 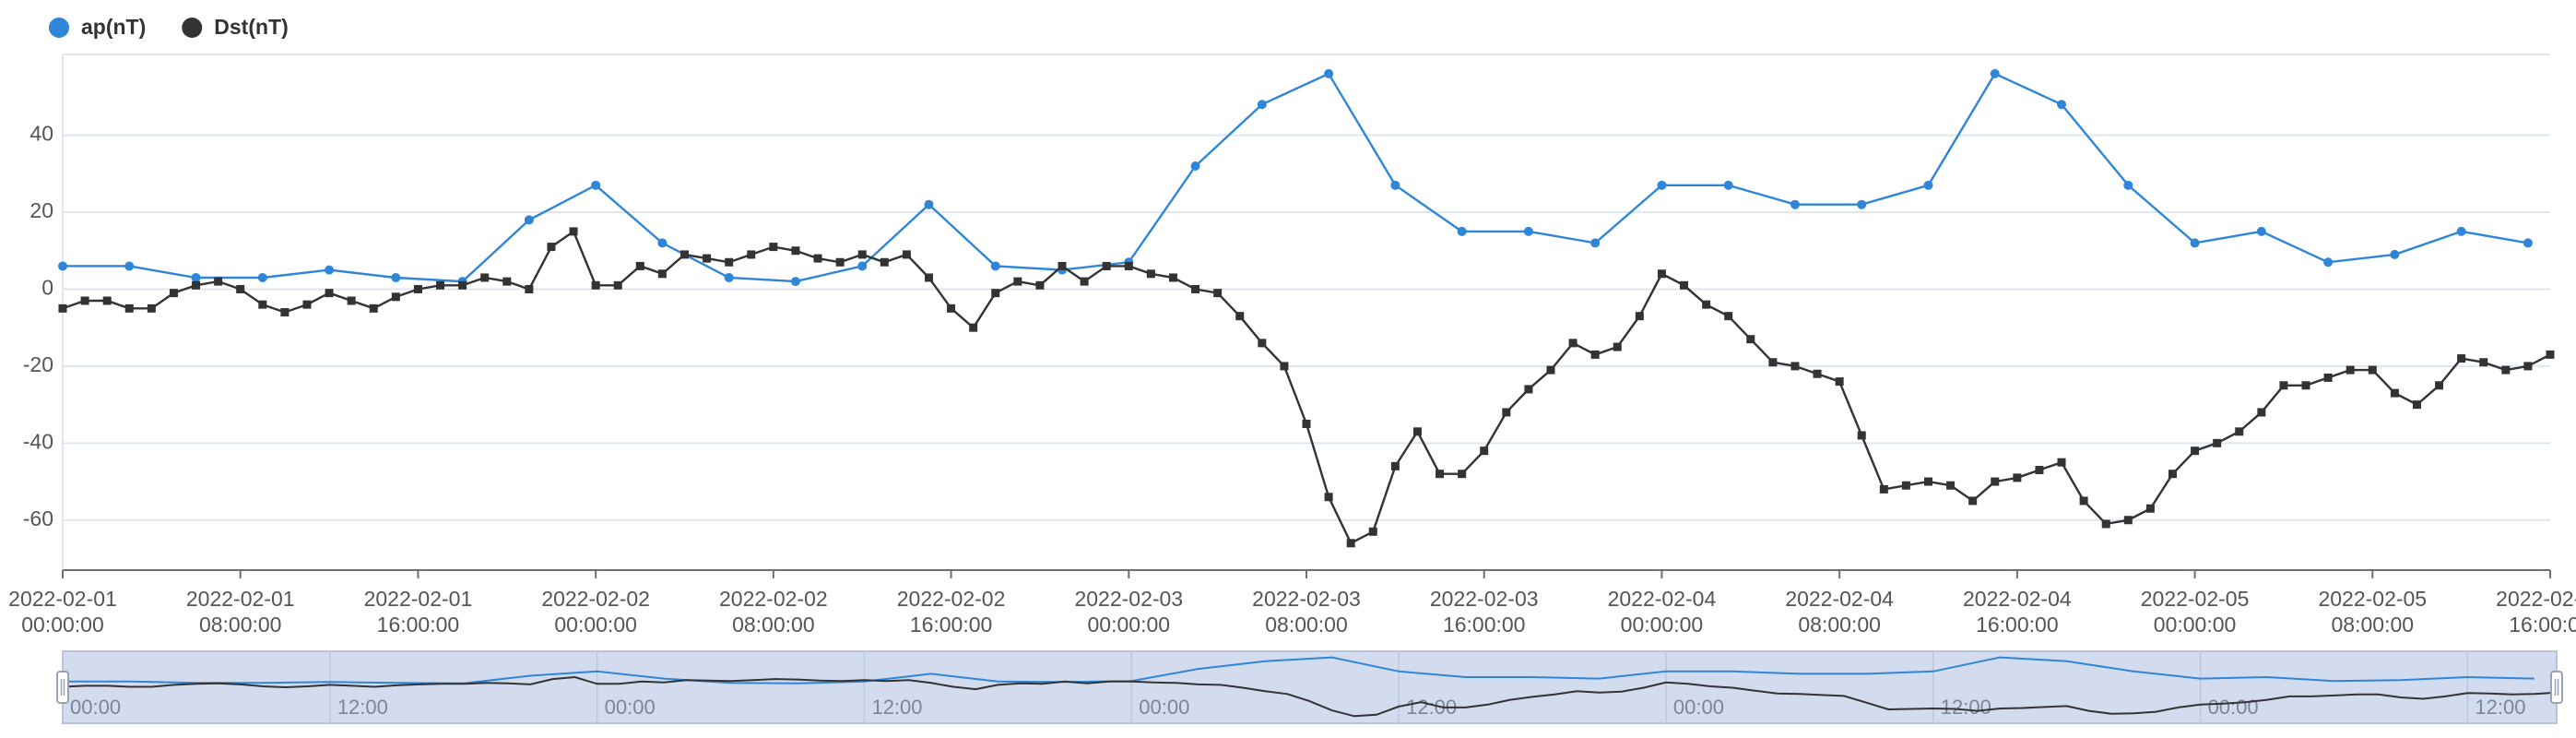 What do you see at coordinates (38, 364) in the screenshot?
I see `y-tick-label: -20` at bounding box center [38, 364].